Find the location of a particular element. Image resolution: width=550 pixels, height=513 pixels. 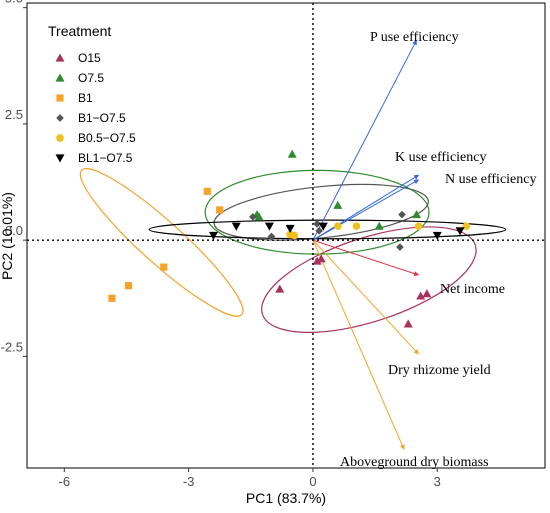

confidence-ellipse-b1 is located at coordinates (161, 242).